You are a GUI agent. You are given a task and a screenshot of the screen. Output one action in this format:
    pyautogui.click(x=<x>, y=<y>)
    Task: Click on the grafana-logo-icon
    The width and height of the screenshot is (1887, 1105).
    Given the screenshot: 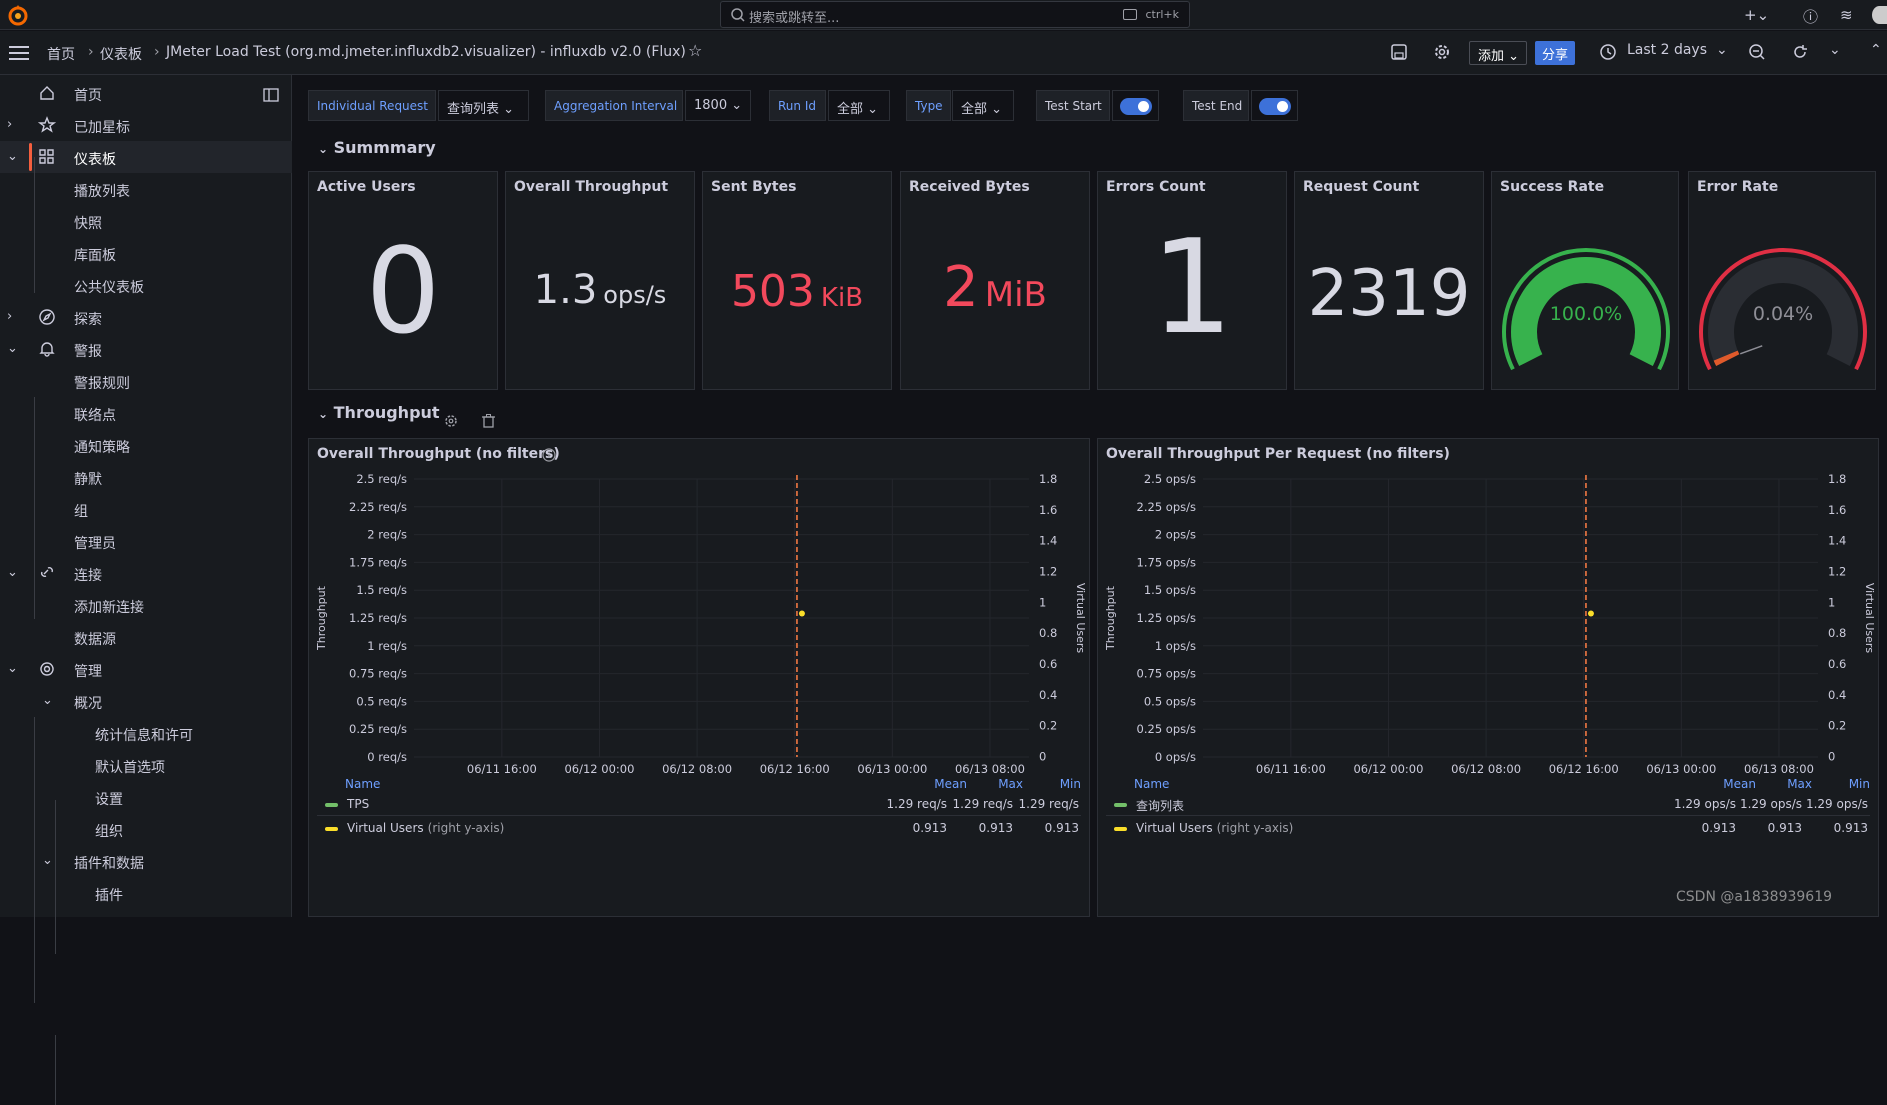 What is the action you would take?
    pyautogui.click(x=18, y=15)
    